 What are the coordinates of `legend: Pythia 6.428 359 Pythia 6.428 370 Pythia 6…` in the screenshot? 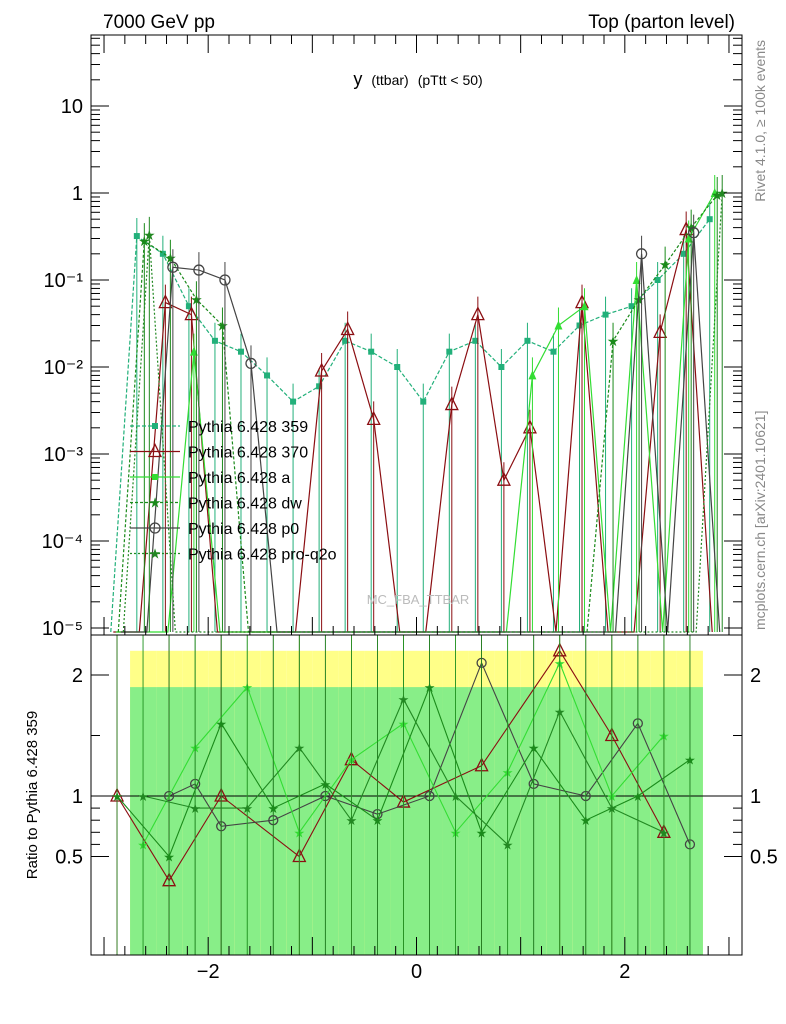 It's located at (233, 491).